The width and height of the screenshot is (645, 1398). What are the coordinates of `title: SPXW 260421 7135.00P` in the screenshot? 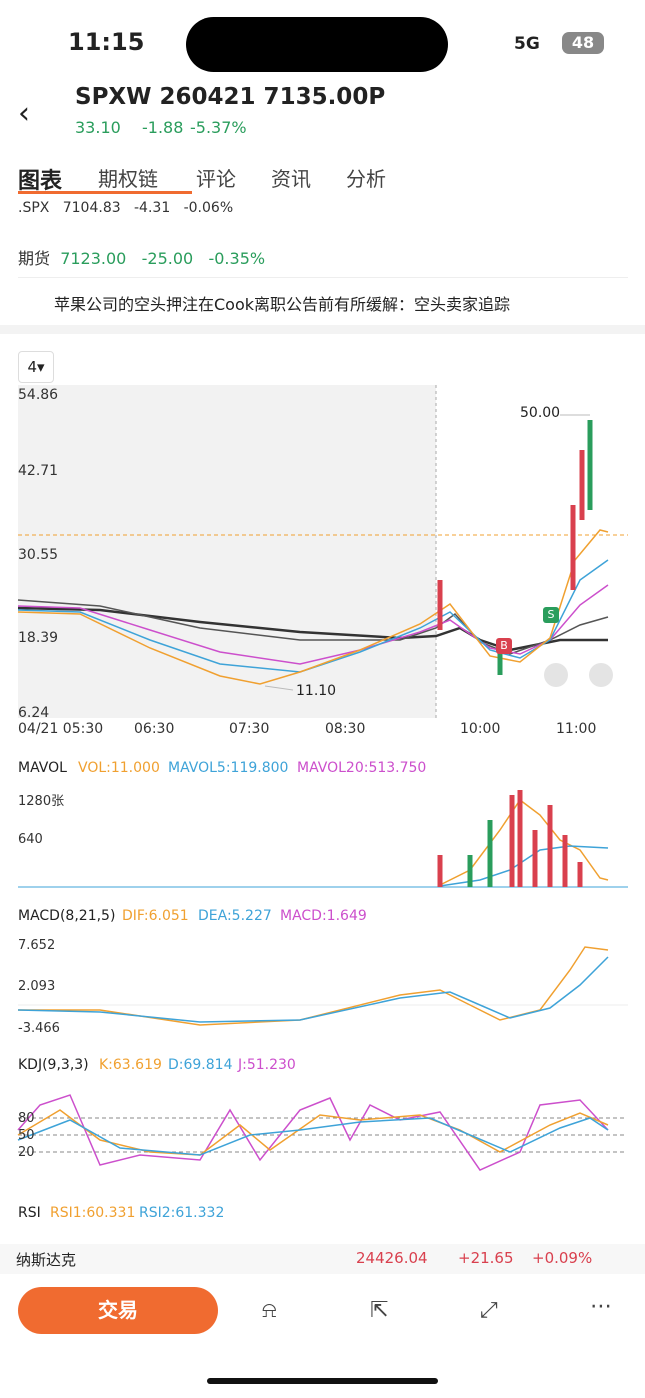 It's located at (230, 97).